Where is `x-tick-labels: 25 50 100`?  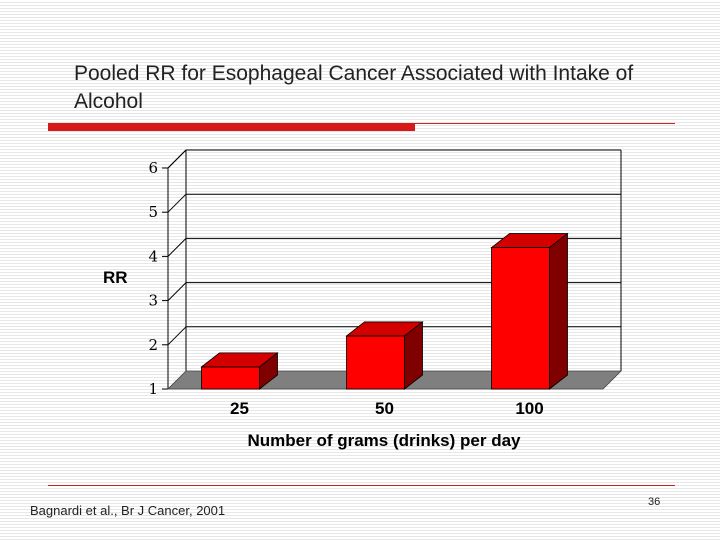 x-tick-labels: 25 50 100 is located at coordinates (387, 408).